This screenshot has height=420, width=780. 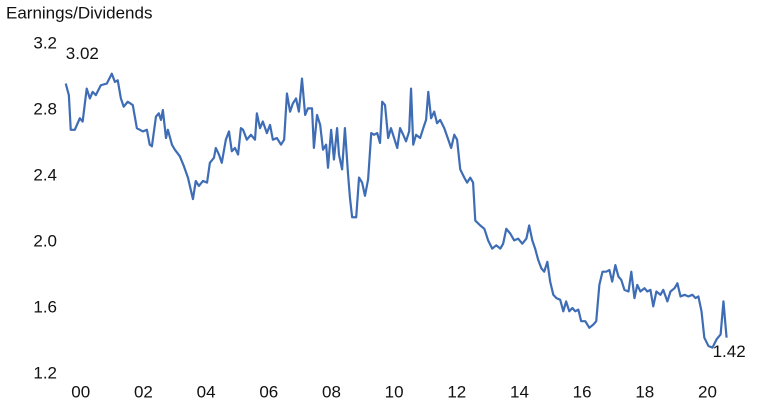 What do you see at coordinates (582, 391) in the screenshot?
I see `x-tick-label: 16` at bounding box center [582, 391].